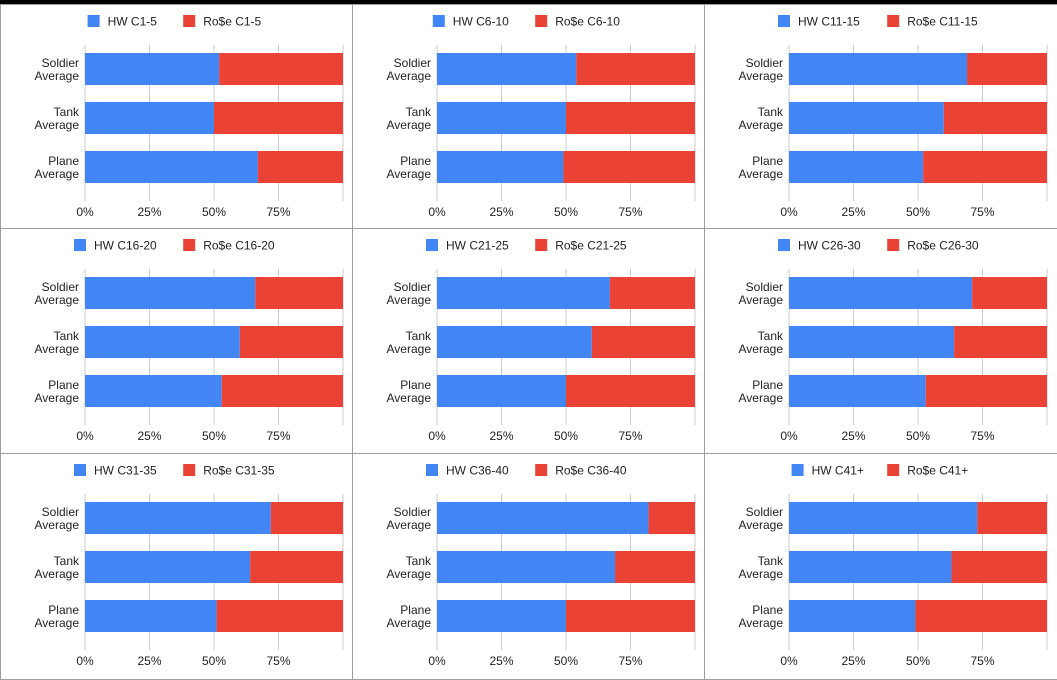 This screenshot has height=680, width=1057. Describe the element at coordinates (232, 21) in the screenshot. I see `legend-label-rose: Ro$e C1-5` at that location.